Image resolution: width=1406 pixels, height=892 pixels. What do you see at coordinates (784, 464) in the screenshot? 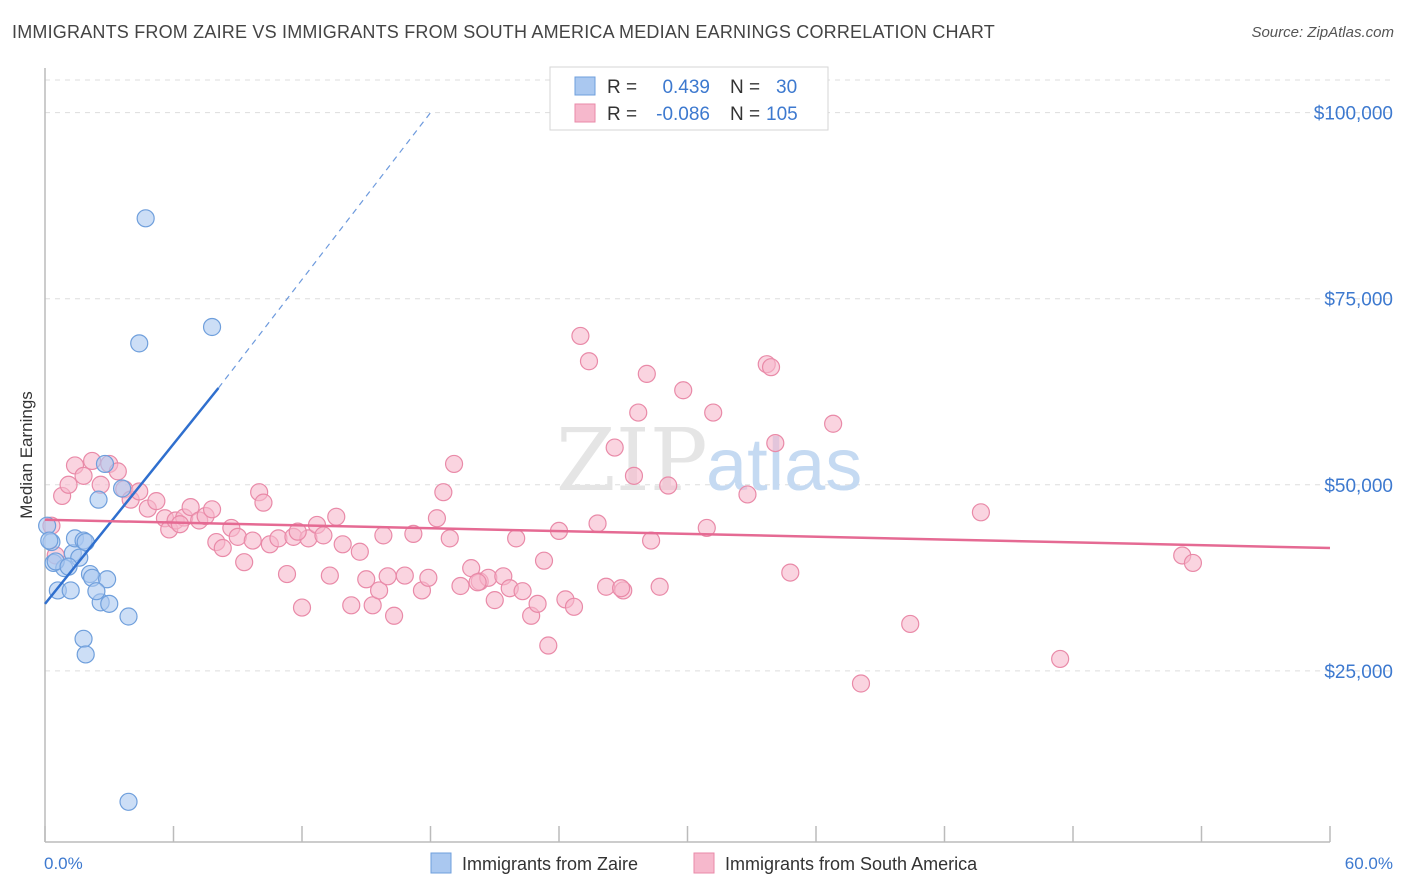
I see `watermark-atlas: atlas` at bounding box center [784, 464].